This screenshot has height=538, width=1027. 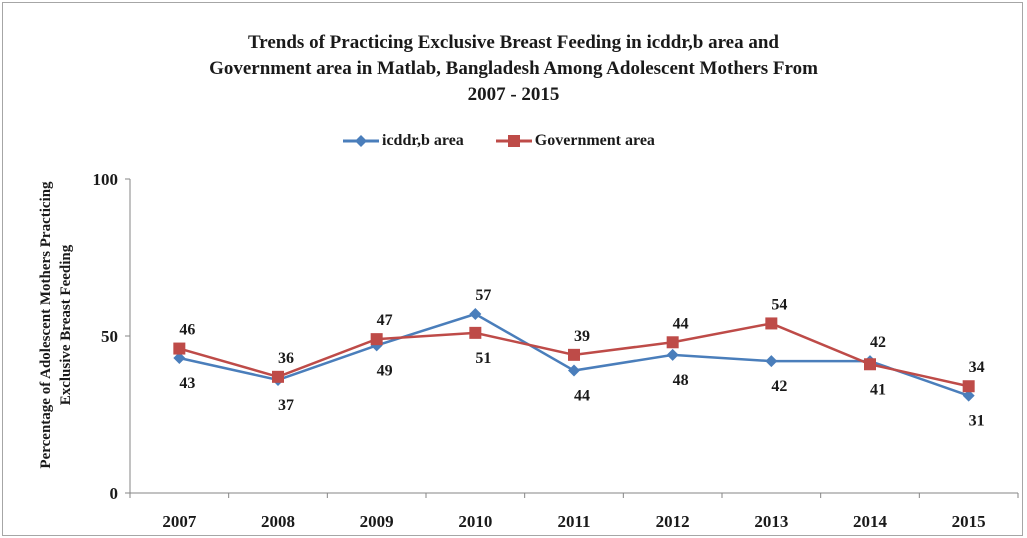 What do you see at coordinates (513, 141) in the screenshot?
I see `legend-square-marker-icon` at bounding box center [513, 141].